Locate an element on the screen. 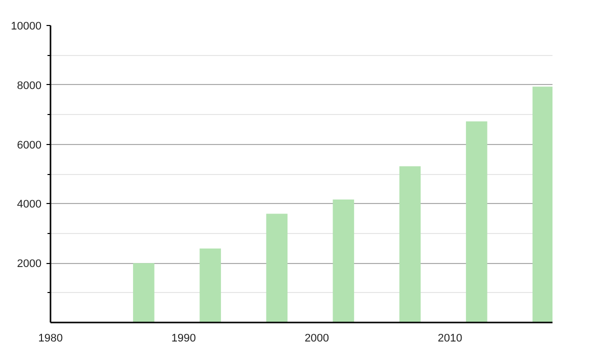 Image resolution: width=600 pixels, height=350 pixels. x-tick-label: 1980 is located at coordinates (50, 338).